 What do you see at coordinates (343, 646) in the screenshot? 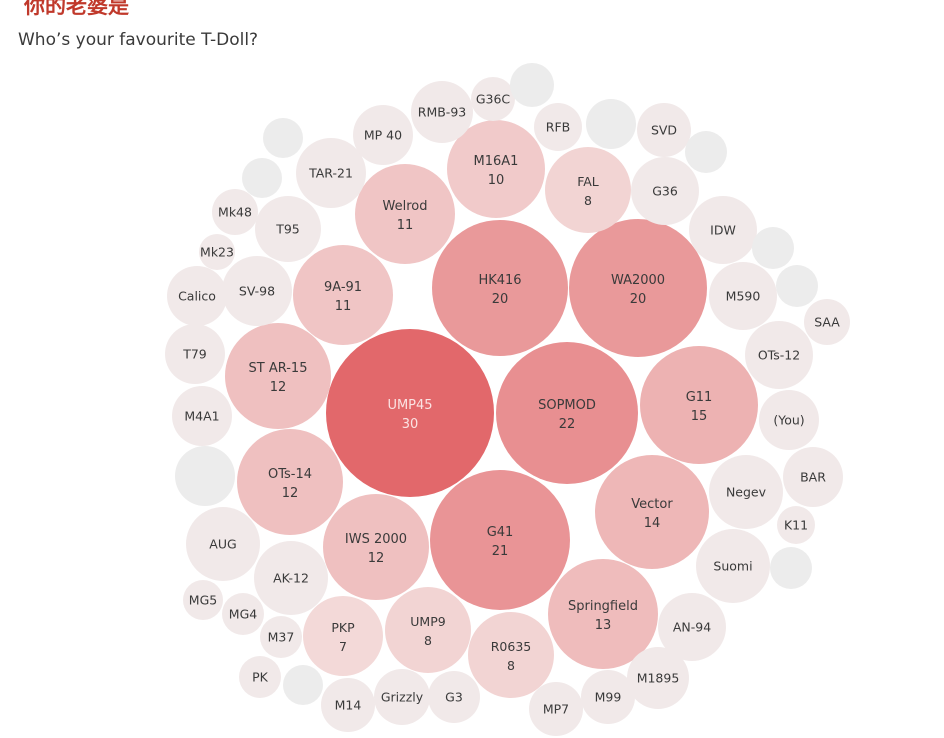
I see `bubble-value: 7` at bounding box center [343, 646].